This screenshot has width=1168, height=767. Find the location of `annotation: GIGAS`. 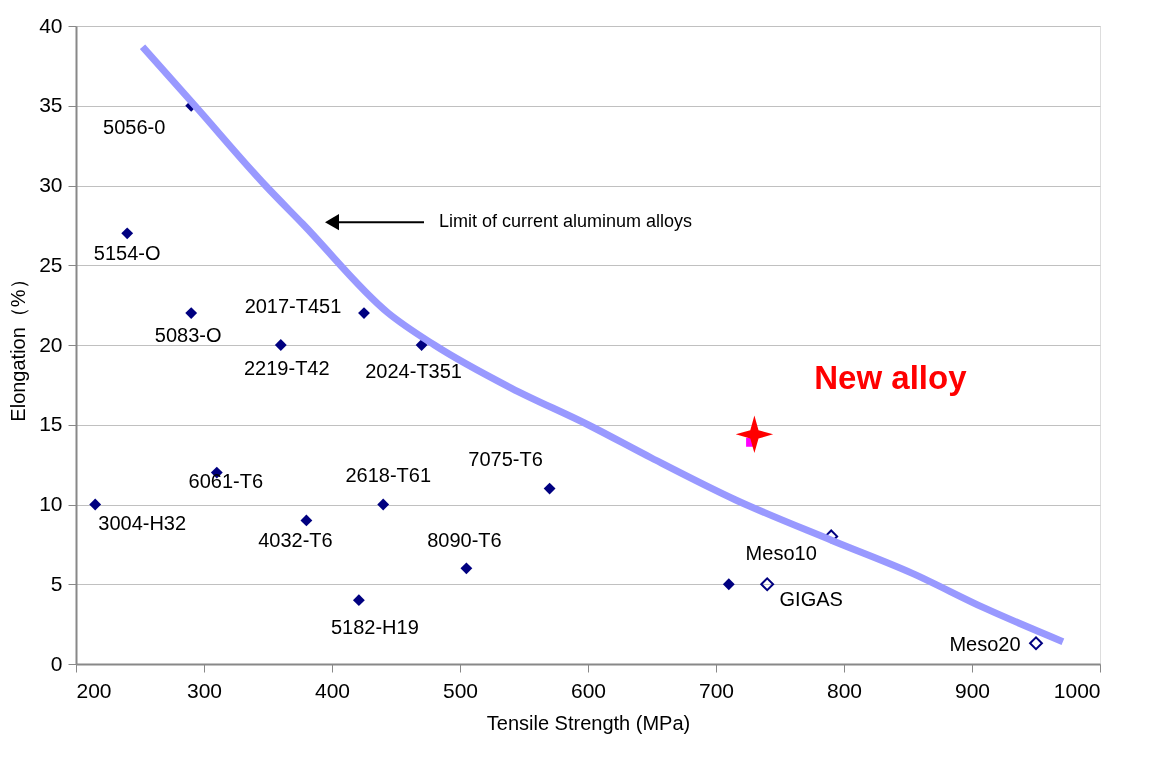

annotation: GIGAS is located at coordinates (811, 599).